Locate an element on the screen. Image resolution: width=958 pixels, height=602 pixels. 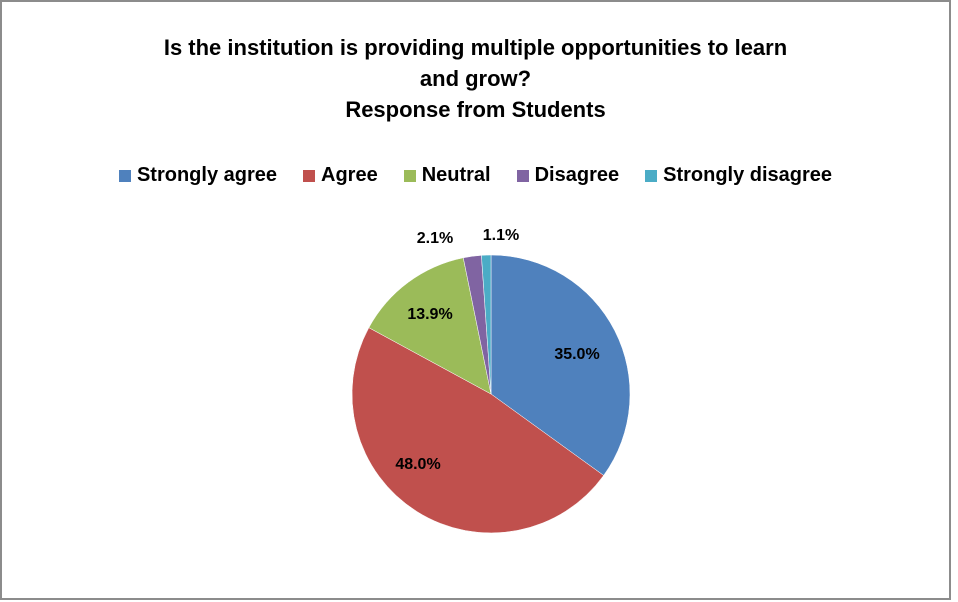
data-label-strongly-agree: 35.0% is located at coordinates (576, 354).